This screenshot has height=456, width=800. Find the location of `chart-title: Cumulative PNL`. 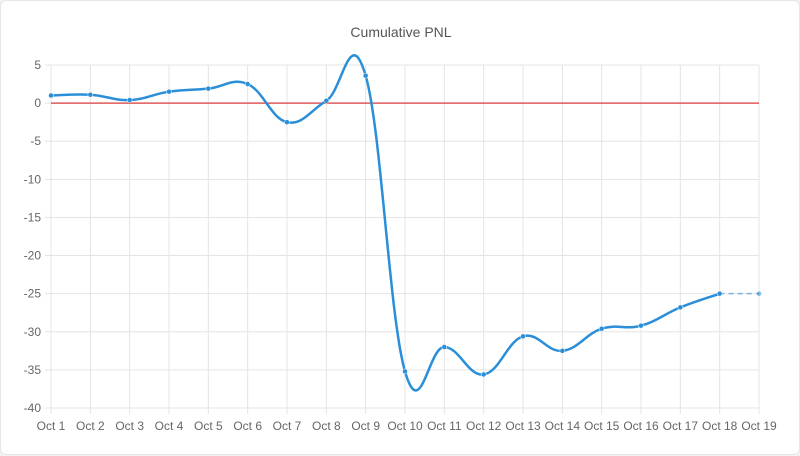

chart-title: Cumulative PNL is located at coordinates (400, 32).